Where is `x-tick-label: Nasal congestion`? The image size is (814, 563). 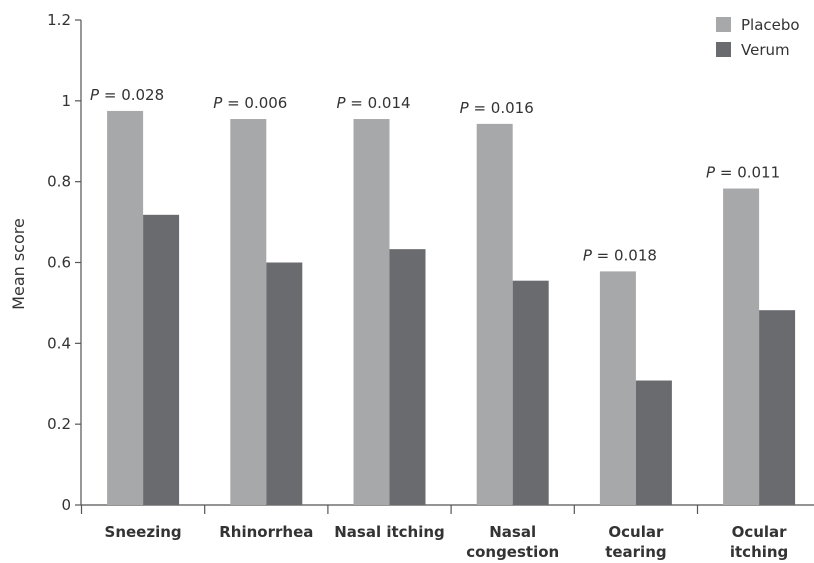
x-tick-label: Nasal congestion is located at coordinates (512, 542).